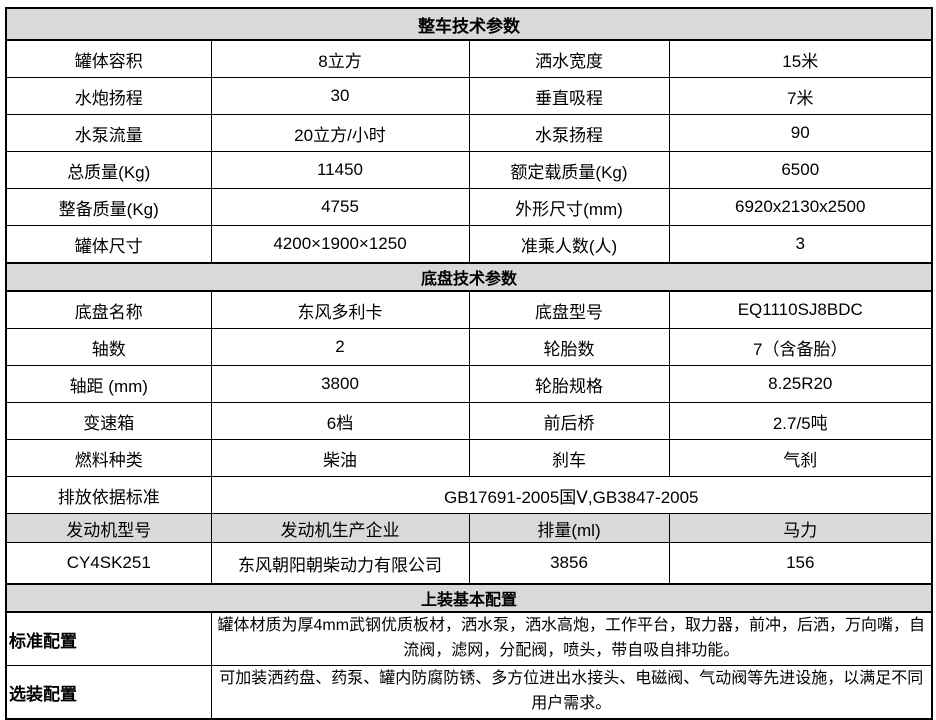 The width and height of the screenshot is (936, 720). I want to click on table-row: 变速箱 6档 前后桥 2.7/5吨, so click(469, 421).